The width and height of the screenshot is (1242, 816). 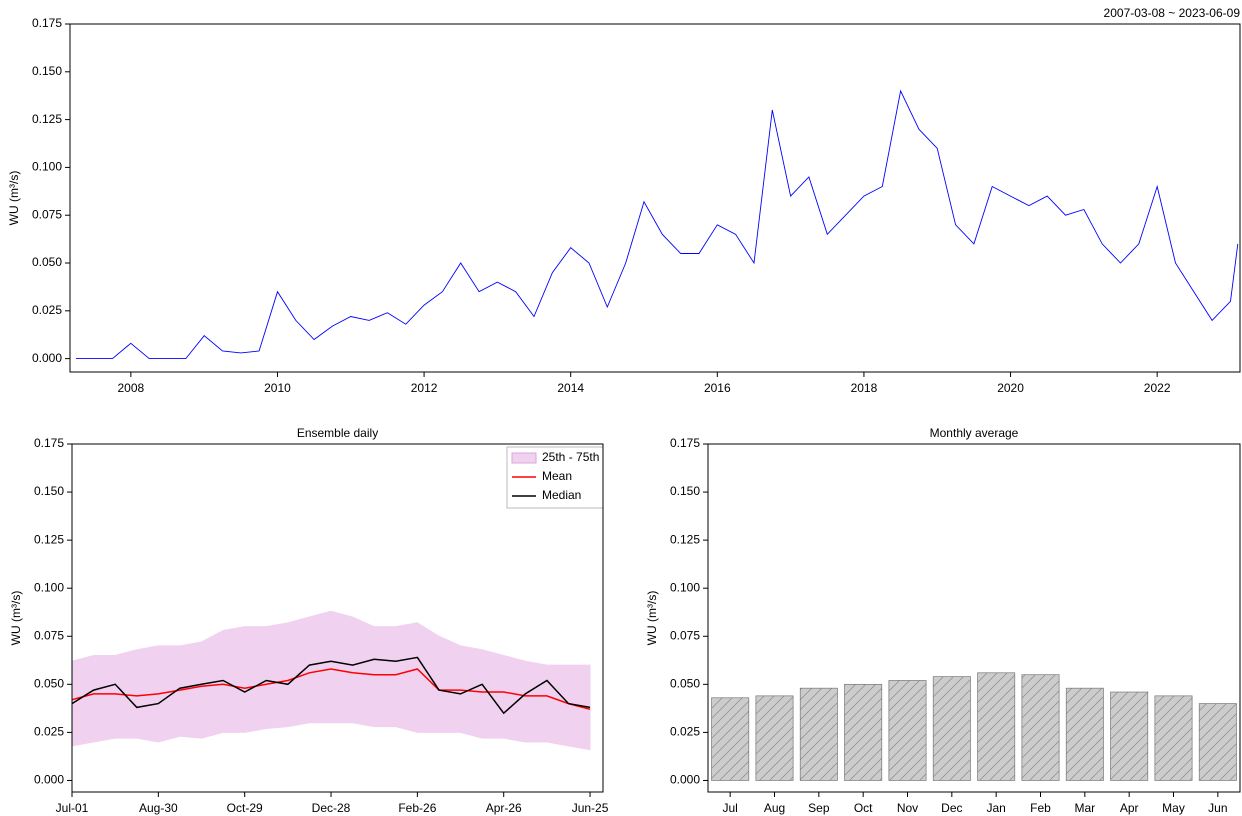 What do you see at coordinates (158, 808) in the screenshot?
I see `x-tick-label: Aug-30` at bounding box center [158, 808].